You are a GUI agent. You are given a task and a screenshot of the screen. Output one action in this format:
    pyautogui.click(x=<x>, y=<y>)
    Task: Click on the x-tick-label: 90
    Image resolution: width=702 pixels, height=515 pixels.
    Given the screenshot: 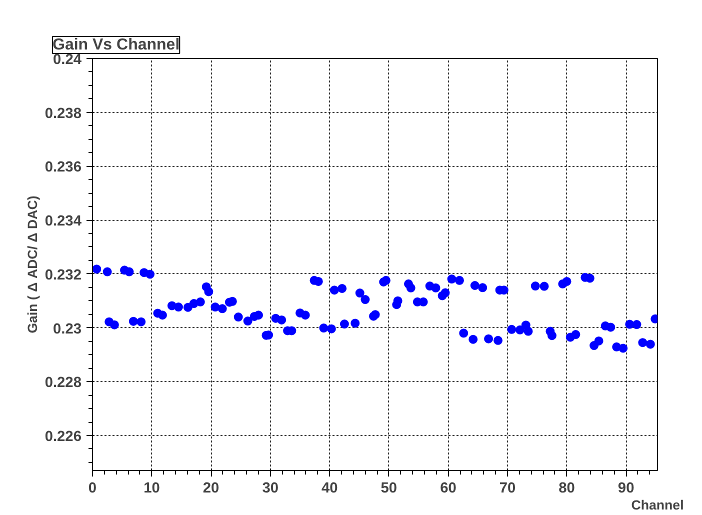 What is the action you would take?
    pyautogui.click(x=626, y=488)
    